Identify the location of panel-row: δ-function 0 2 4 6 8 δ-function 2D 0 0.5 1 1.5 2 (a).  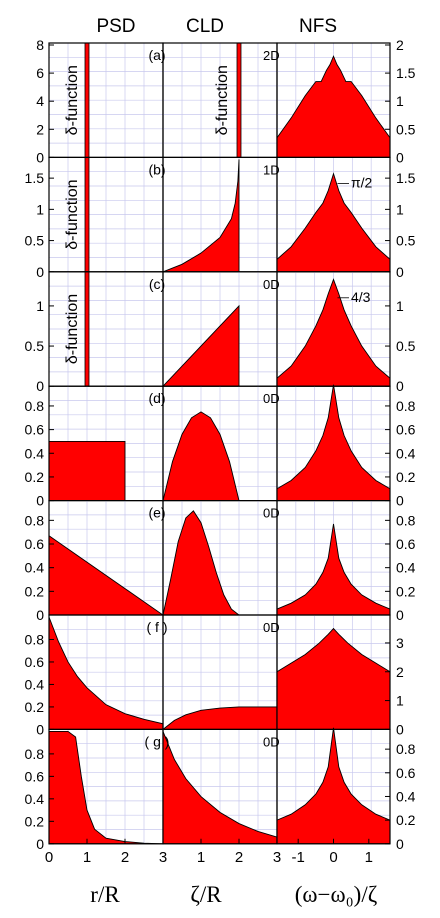
(225, 101).